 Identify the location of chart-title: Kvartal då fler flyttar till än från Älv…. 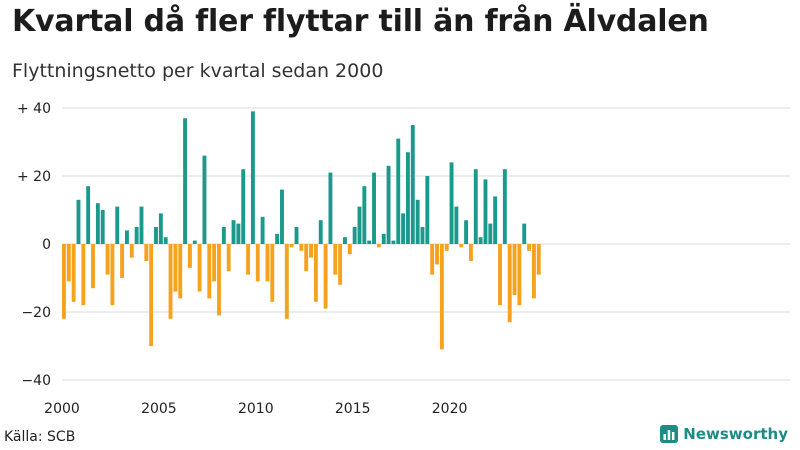
(360, 21).